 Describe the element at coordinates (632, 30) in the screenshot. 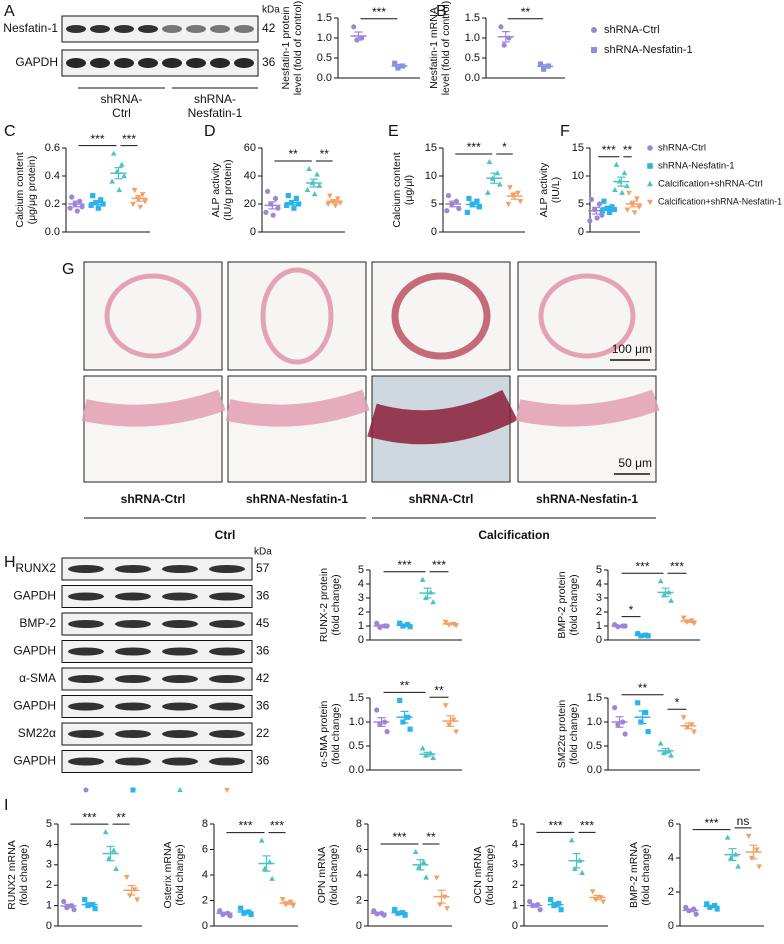

I see `legend-label: shRNA-Ctrl` at that location.